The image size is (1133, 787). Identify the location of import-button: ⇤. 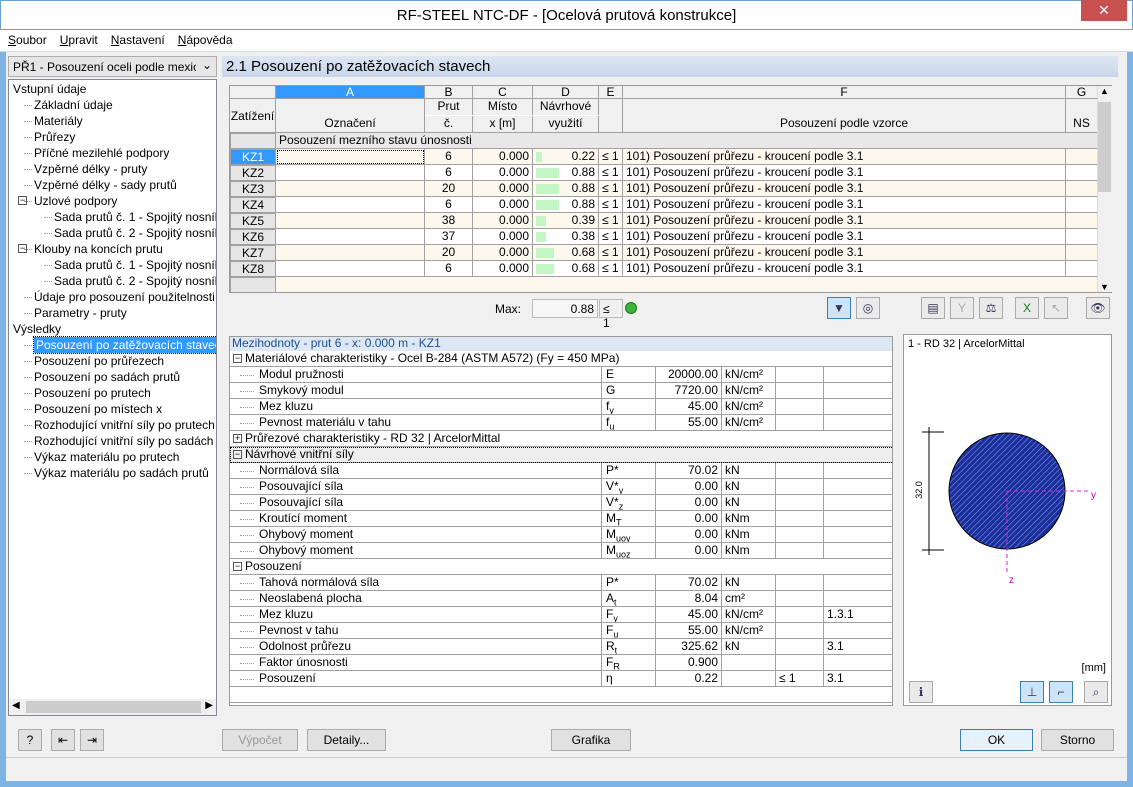
(63, 740).